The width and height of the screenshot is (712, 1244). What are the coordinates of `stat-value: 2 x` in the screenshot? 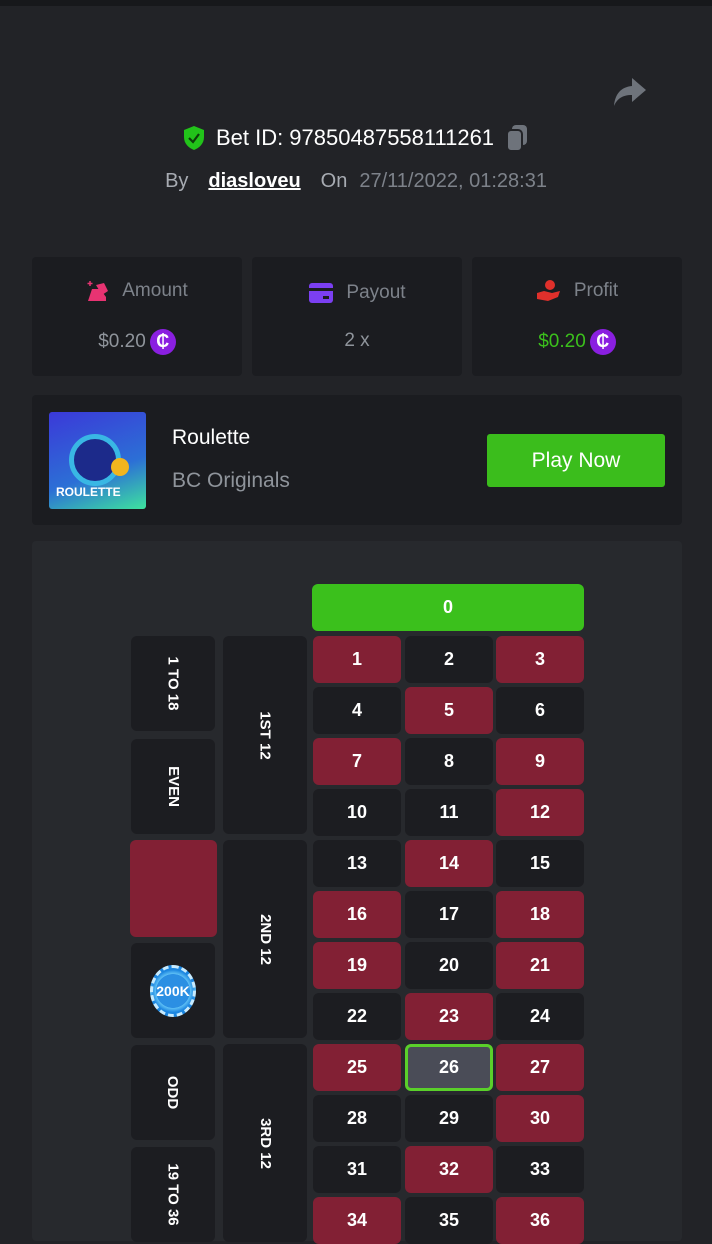 It's located at (357, 340).